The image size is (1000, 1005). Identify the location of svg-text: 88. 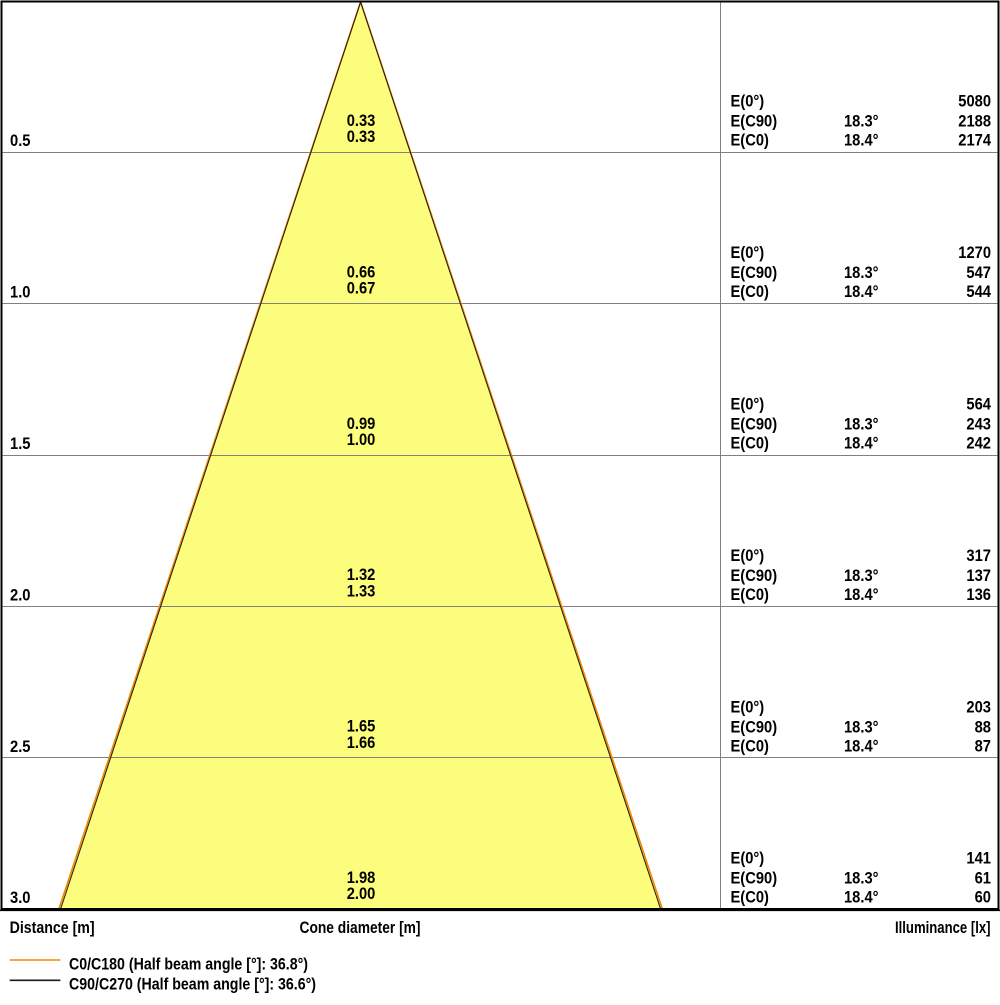
(983, 727).